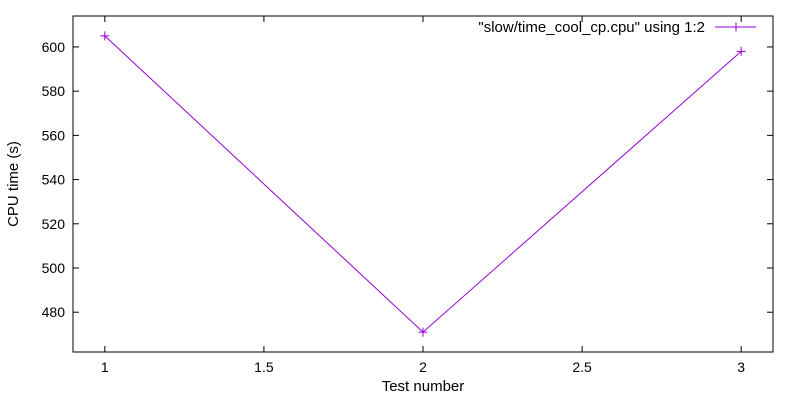 The image size is (800, 400). I want to click on x-tick-label: 1, so click(105, 367).